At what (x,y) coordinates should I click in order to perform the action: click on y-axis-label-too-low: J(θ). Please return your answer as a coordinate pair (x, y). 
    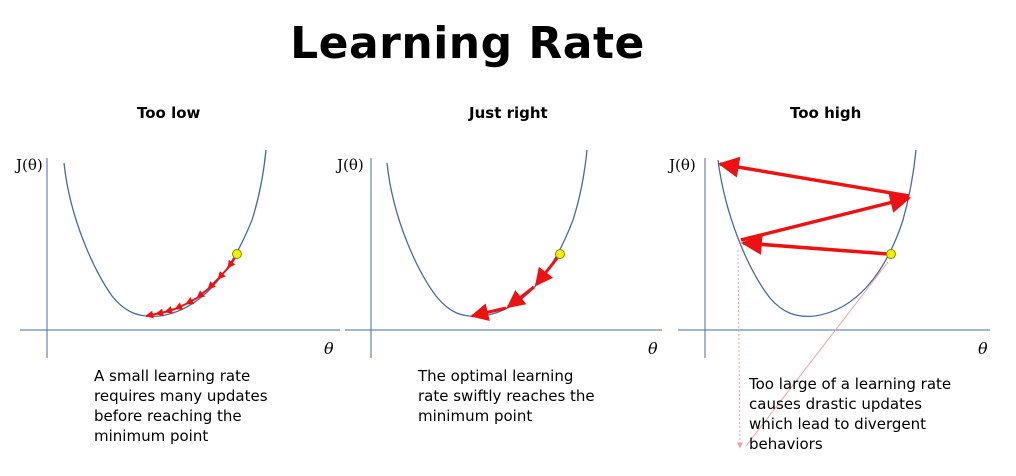
    Looking at the image, I should click on (29, 165).